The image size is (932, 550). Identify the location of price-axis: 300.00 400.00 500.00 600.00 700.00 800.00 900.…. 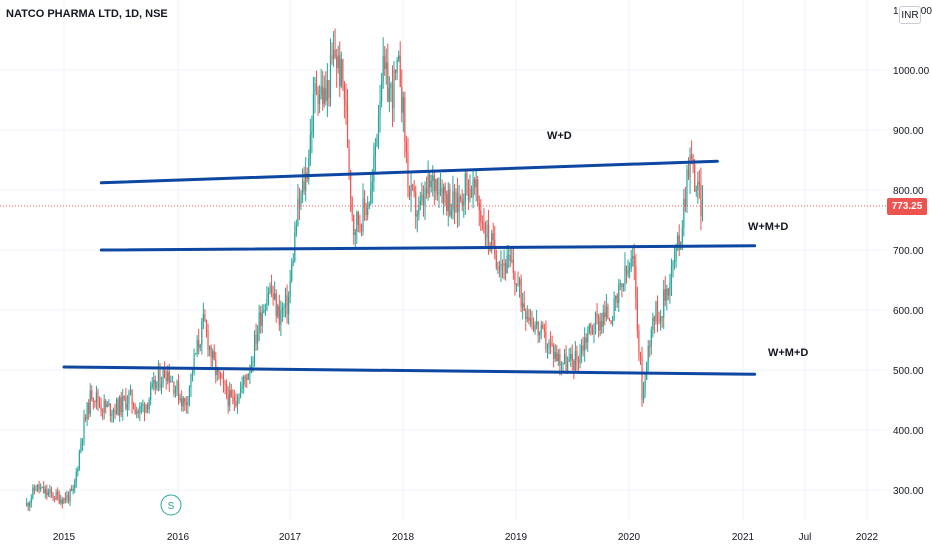
(912, 251).